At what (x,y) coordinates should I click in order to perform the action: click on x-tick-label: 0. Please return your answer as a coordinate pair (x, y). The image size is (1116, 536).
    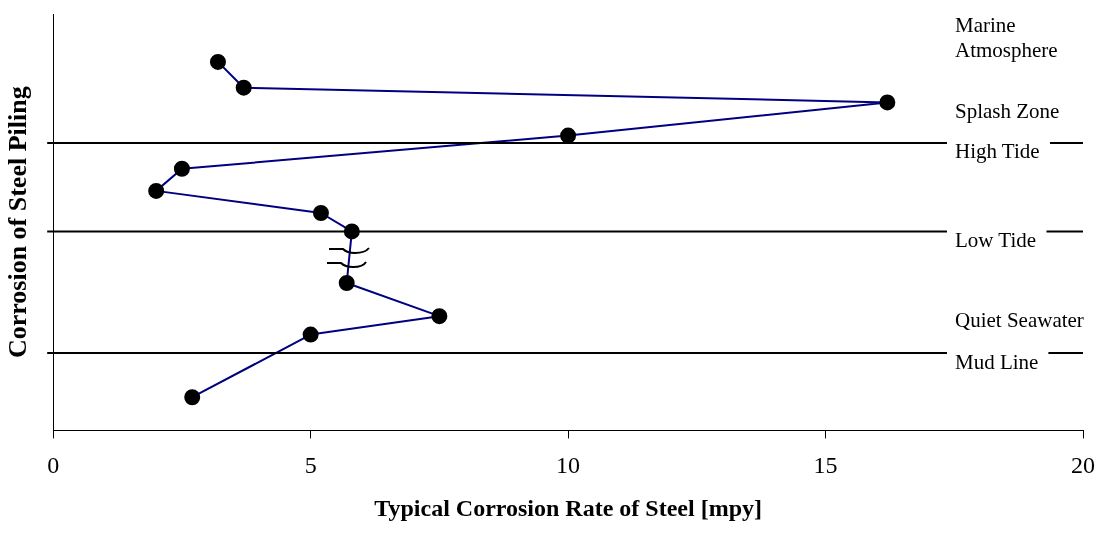
    Looking at the image, I should click on (53, 465).